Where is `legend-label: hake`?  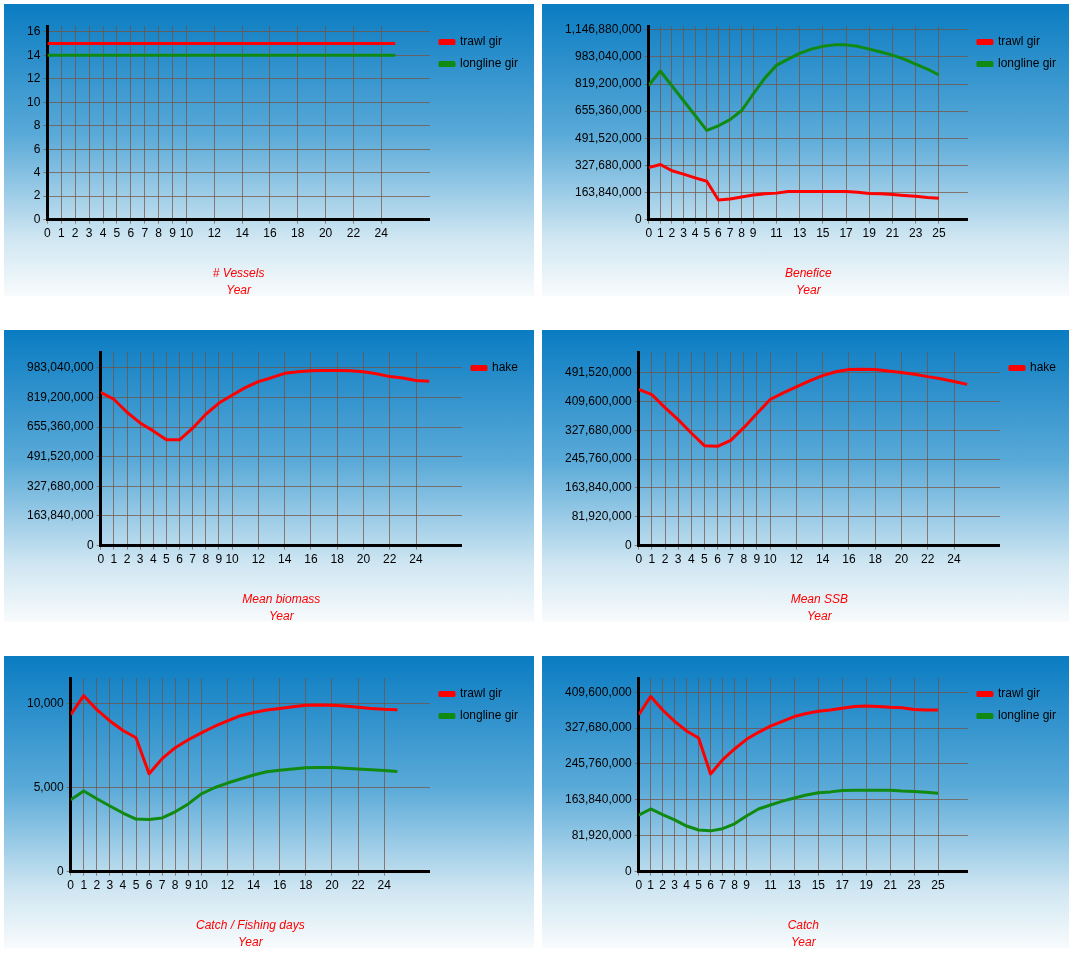 legend-label: hake is located at coordinates (505, 367).